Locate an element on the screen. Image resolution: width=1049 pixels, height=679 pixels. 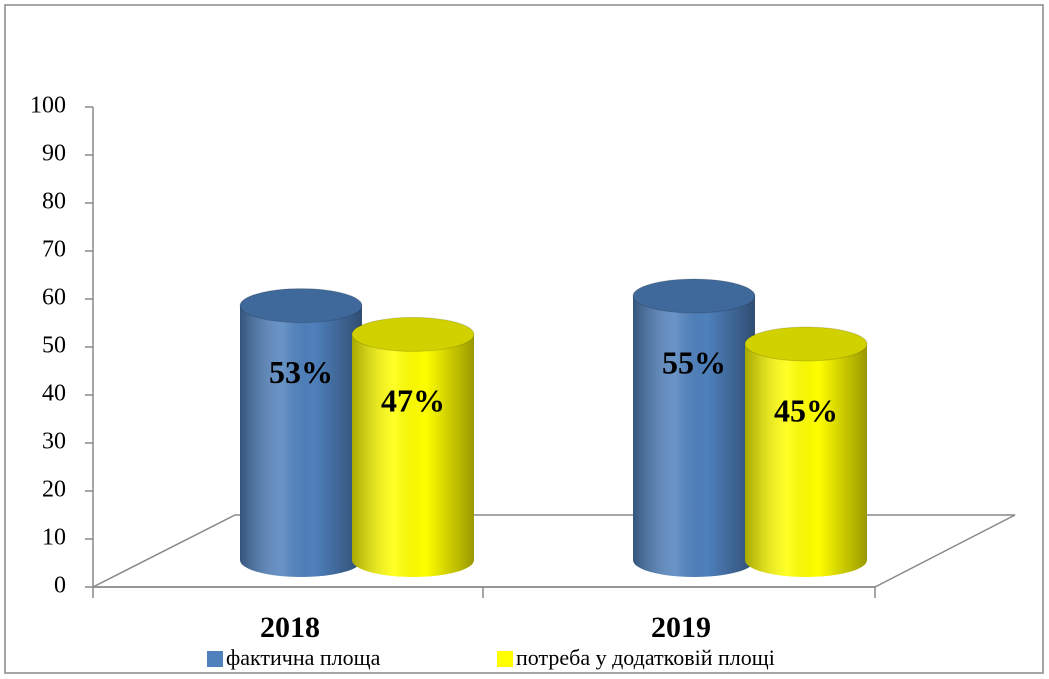
y-tick-label: 70 is located at coordinates (54, 250).